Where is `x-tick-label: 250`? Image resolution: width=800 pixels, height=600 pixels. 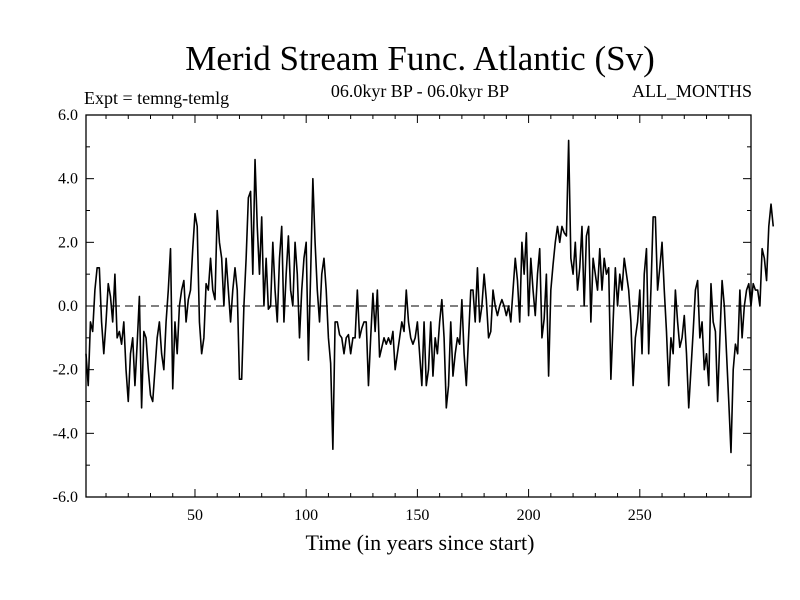
x-tick-label: 250 is located at coordinates (640, 515).